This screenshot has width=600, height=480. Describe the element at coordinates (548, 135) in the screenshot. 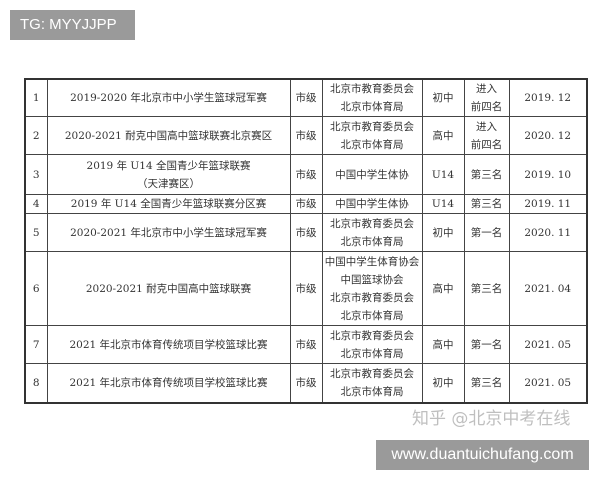

I see `cell-date: 2020. 12` at that location.